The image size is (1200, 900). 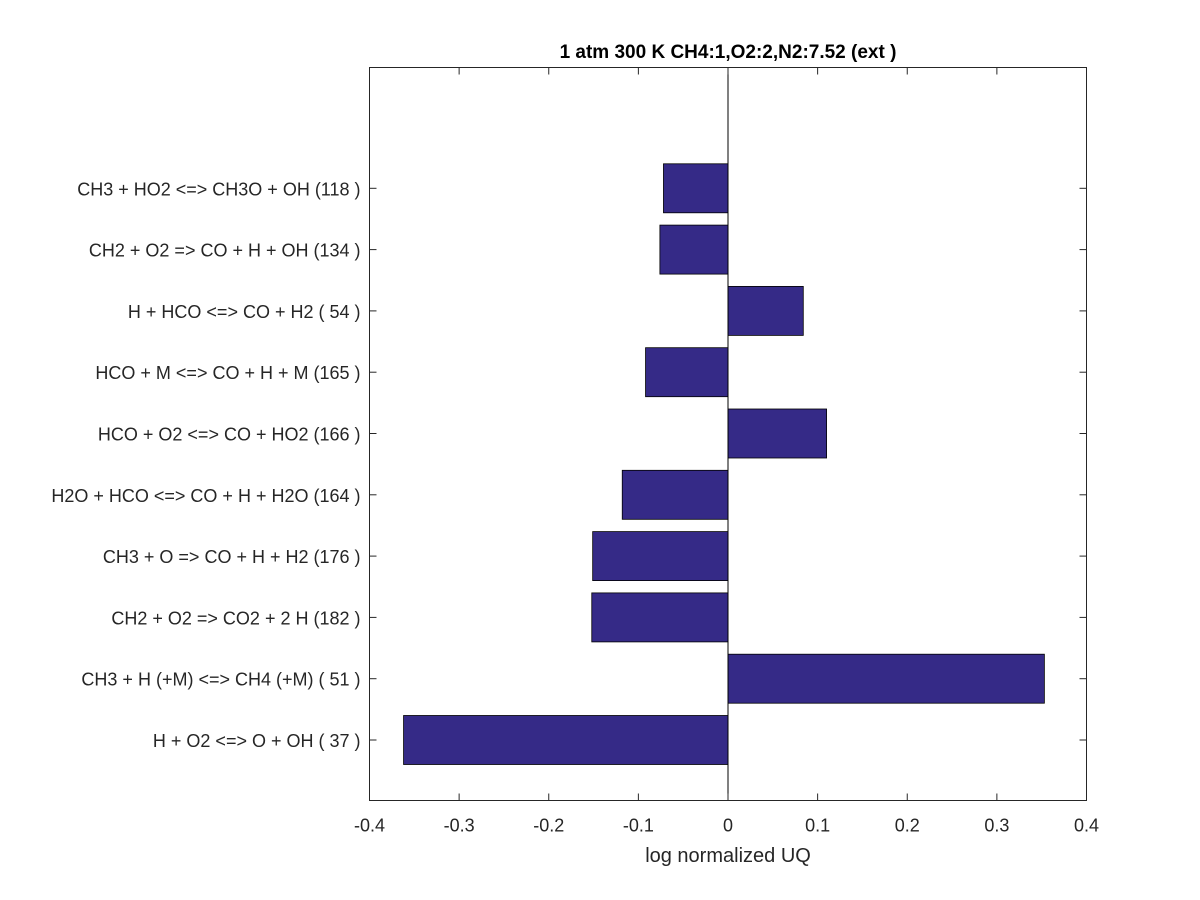 What do you see at coordinates (369, 826) in the screenshot?
I see `x-tick-label: -0.4` at bounding box center [369, 826].